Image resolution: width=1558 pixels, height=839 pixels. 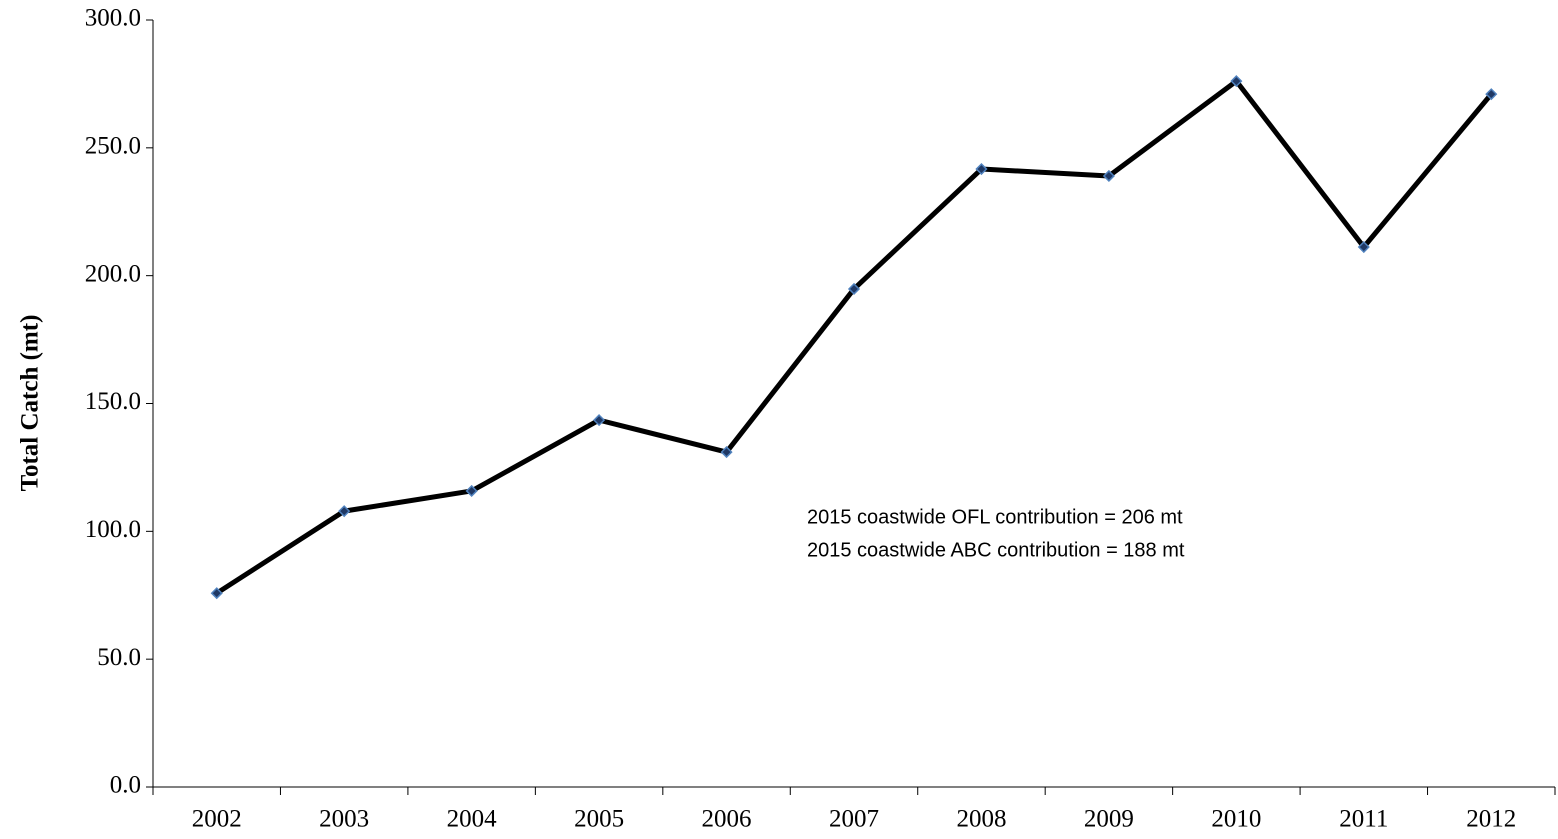 I want to click on y-tick-label: 150.0, so click(x=113, y=401).